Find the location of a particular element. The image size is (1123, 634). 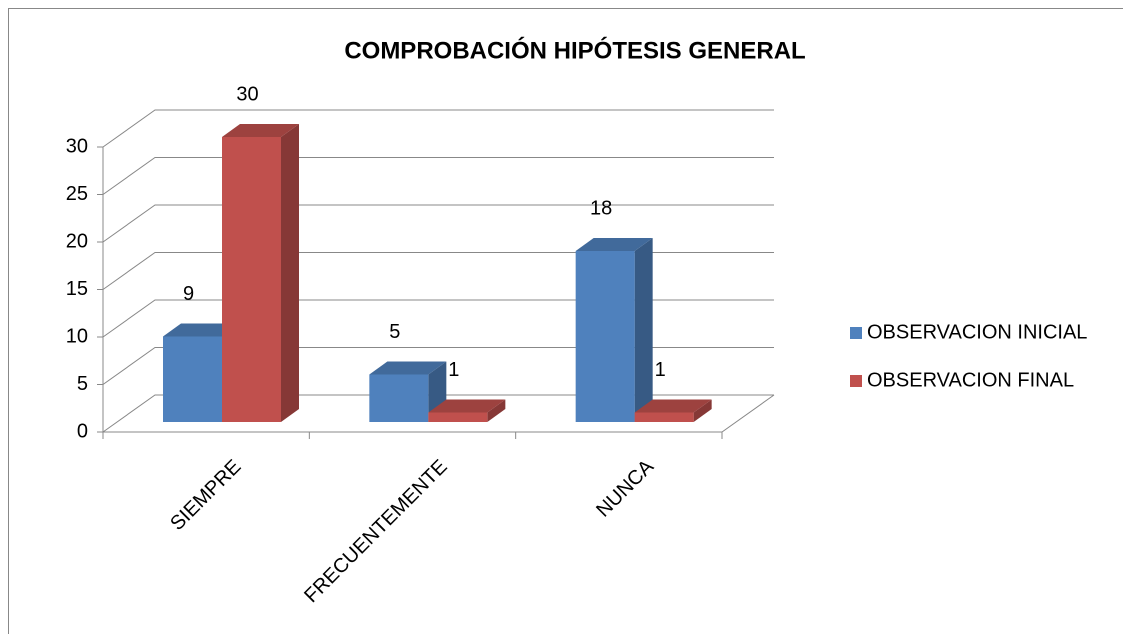

y-tick-label: 15 is located at coordinates (77, 289).